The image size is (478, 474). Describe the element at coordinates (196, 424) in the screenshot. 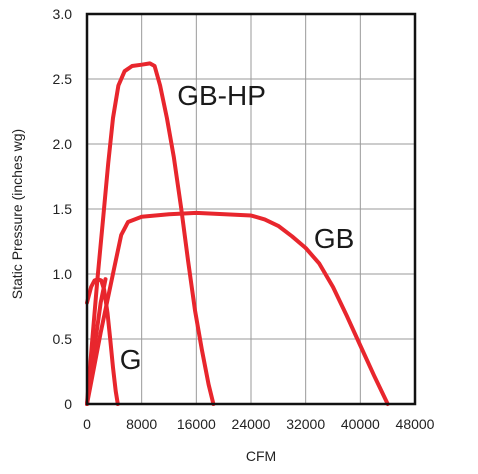

I see `x-tick-label: 16000` at that location.